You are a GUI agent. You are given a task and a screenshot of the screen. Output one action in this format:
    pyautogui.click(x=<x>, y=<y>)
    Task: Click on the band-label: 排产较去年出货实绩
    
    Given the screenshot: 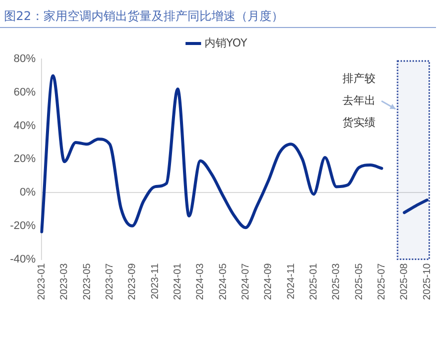 What is the action you would take?
    pyautogui.click(x=359, y=100)
    